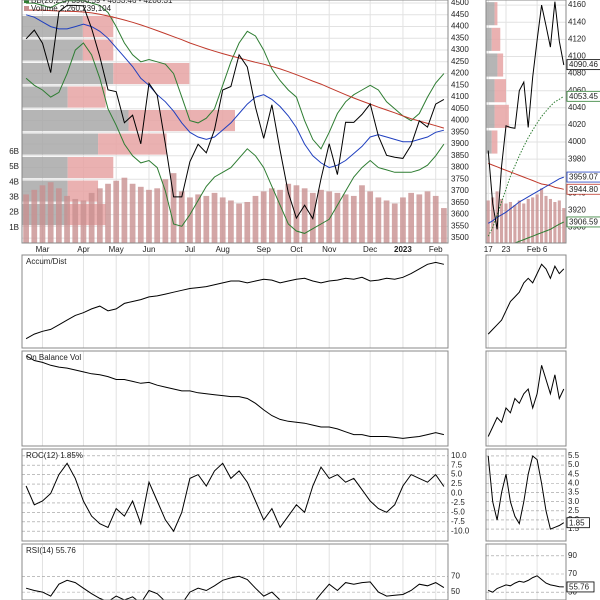 The height and width of the screenshot is (600, 600). I want to click on y-tick-label: 50, so click(455, 591).